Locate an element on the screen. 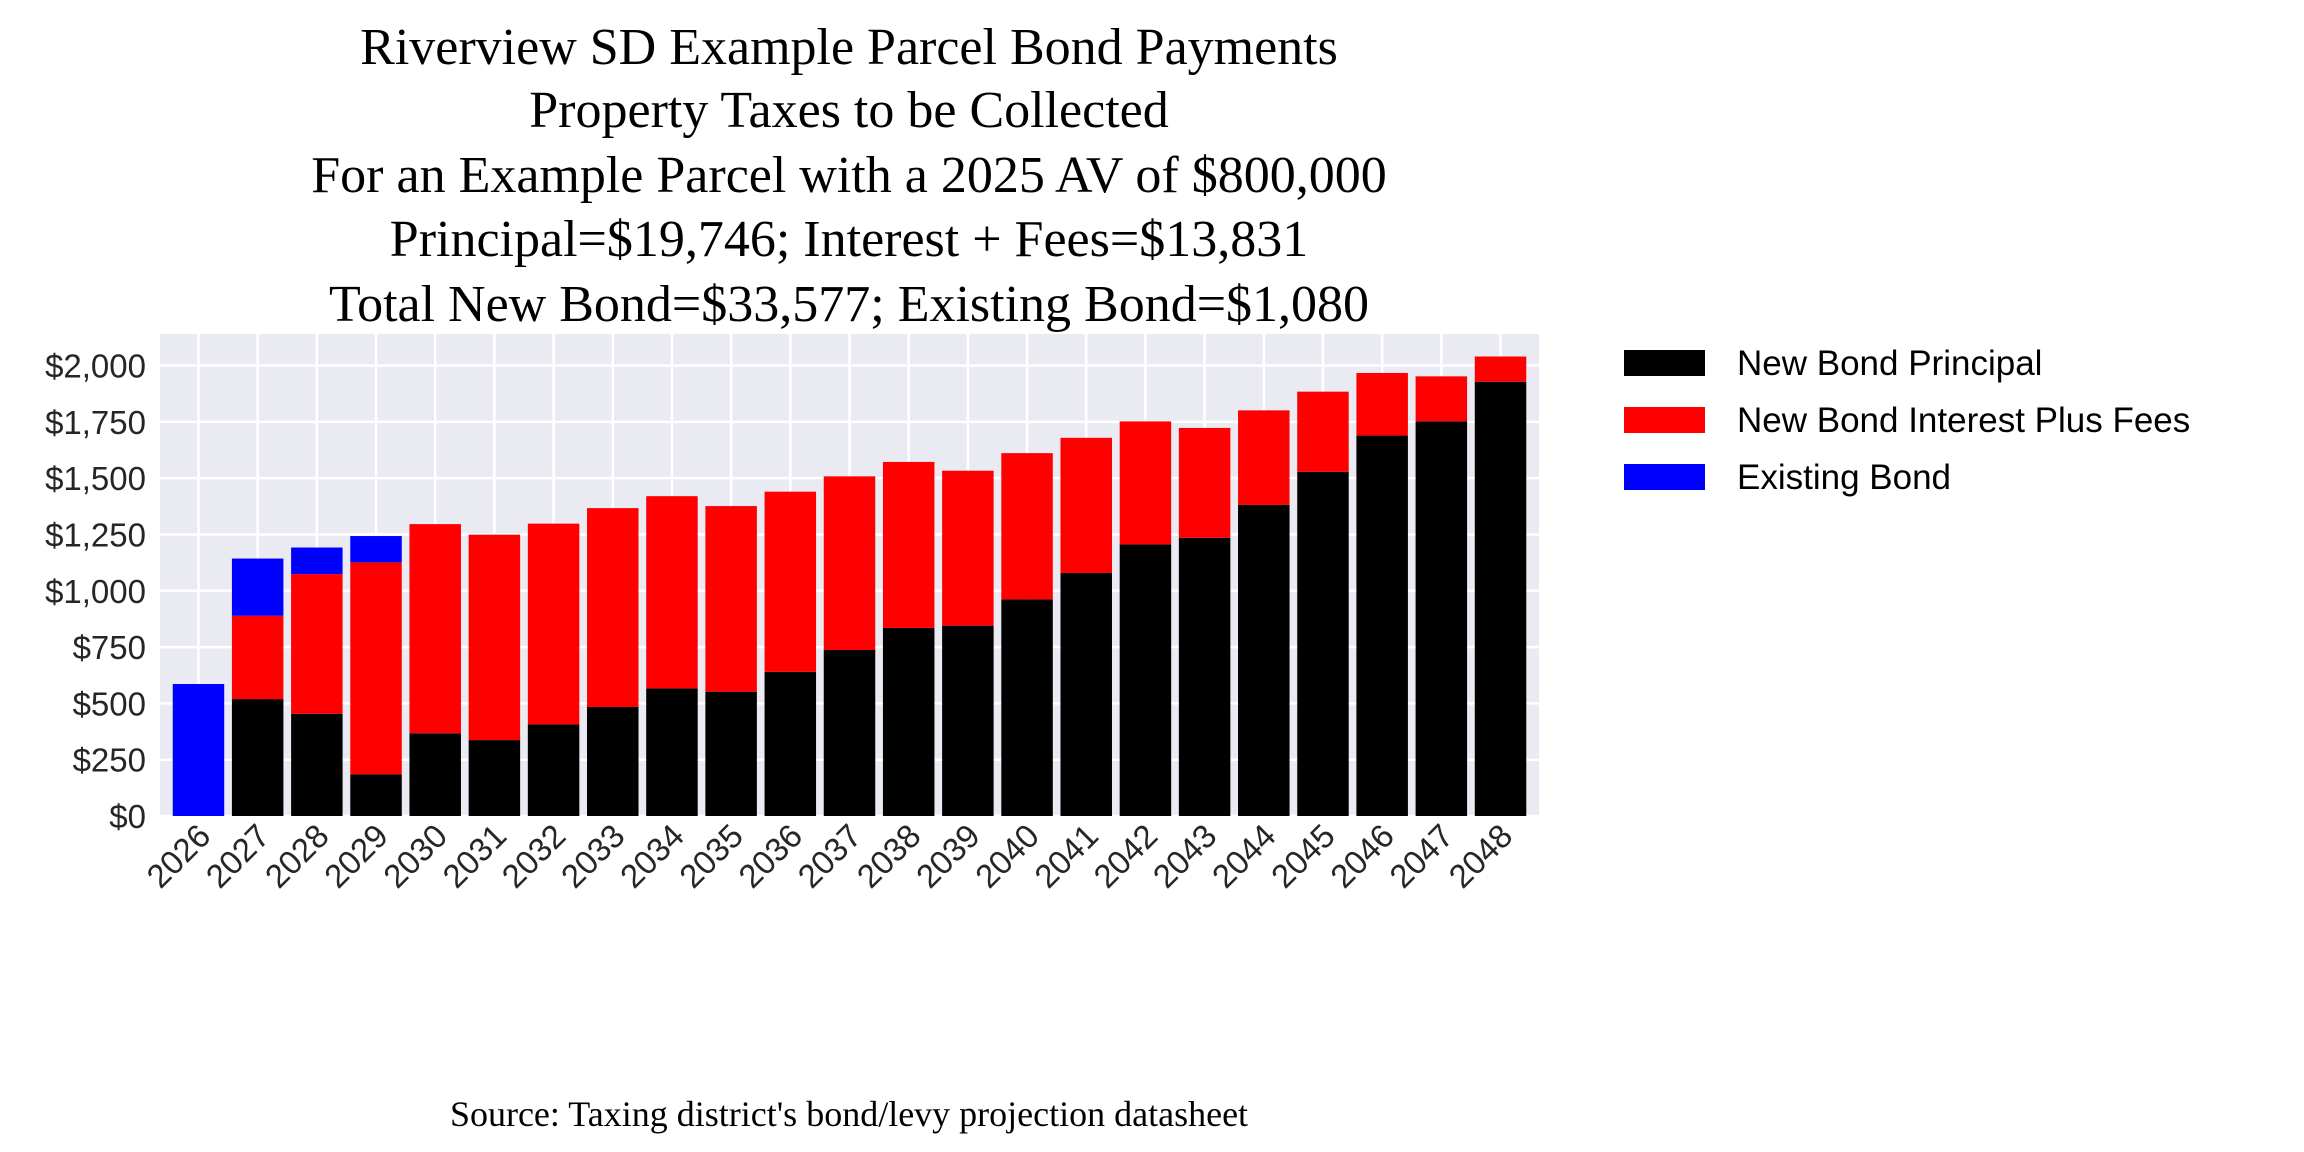  bar-principal-2036 is located at coordinates (790, 743).